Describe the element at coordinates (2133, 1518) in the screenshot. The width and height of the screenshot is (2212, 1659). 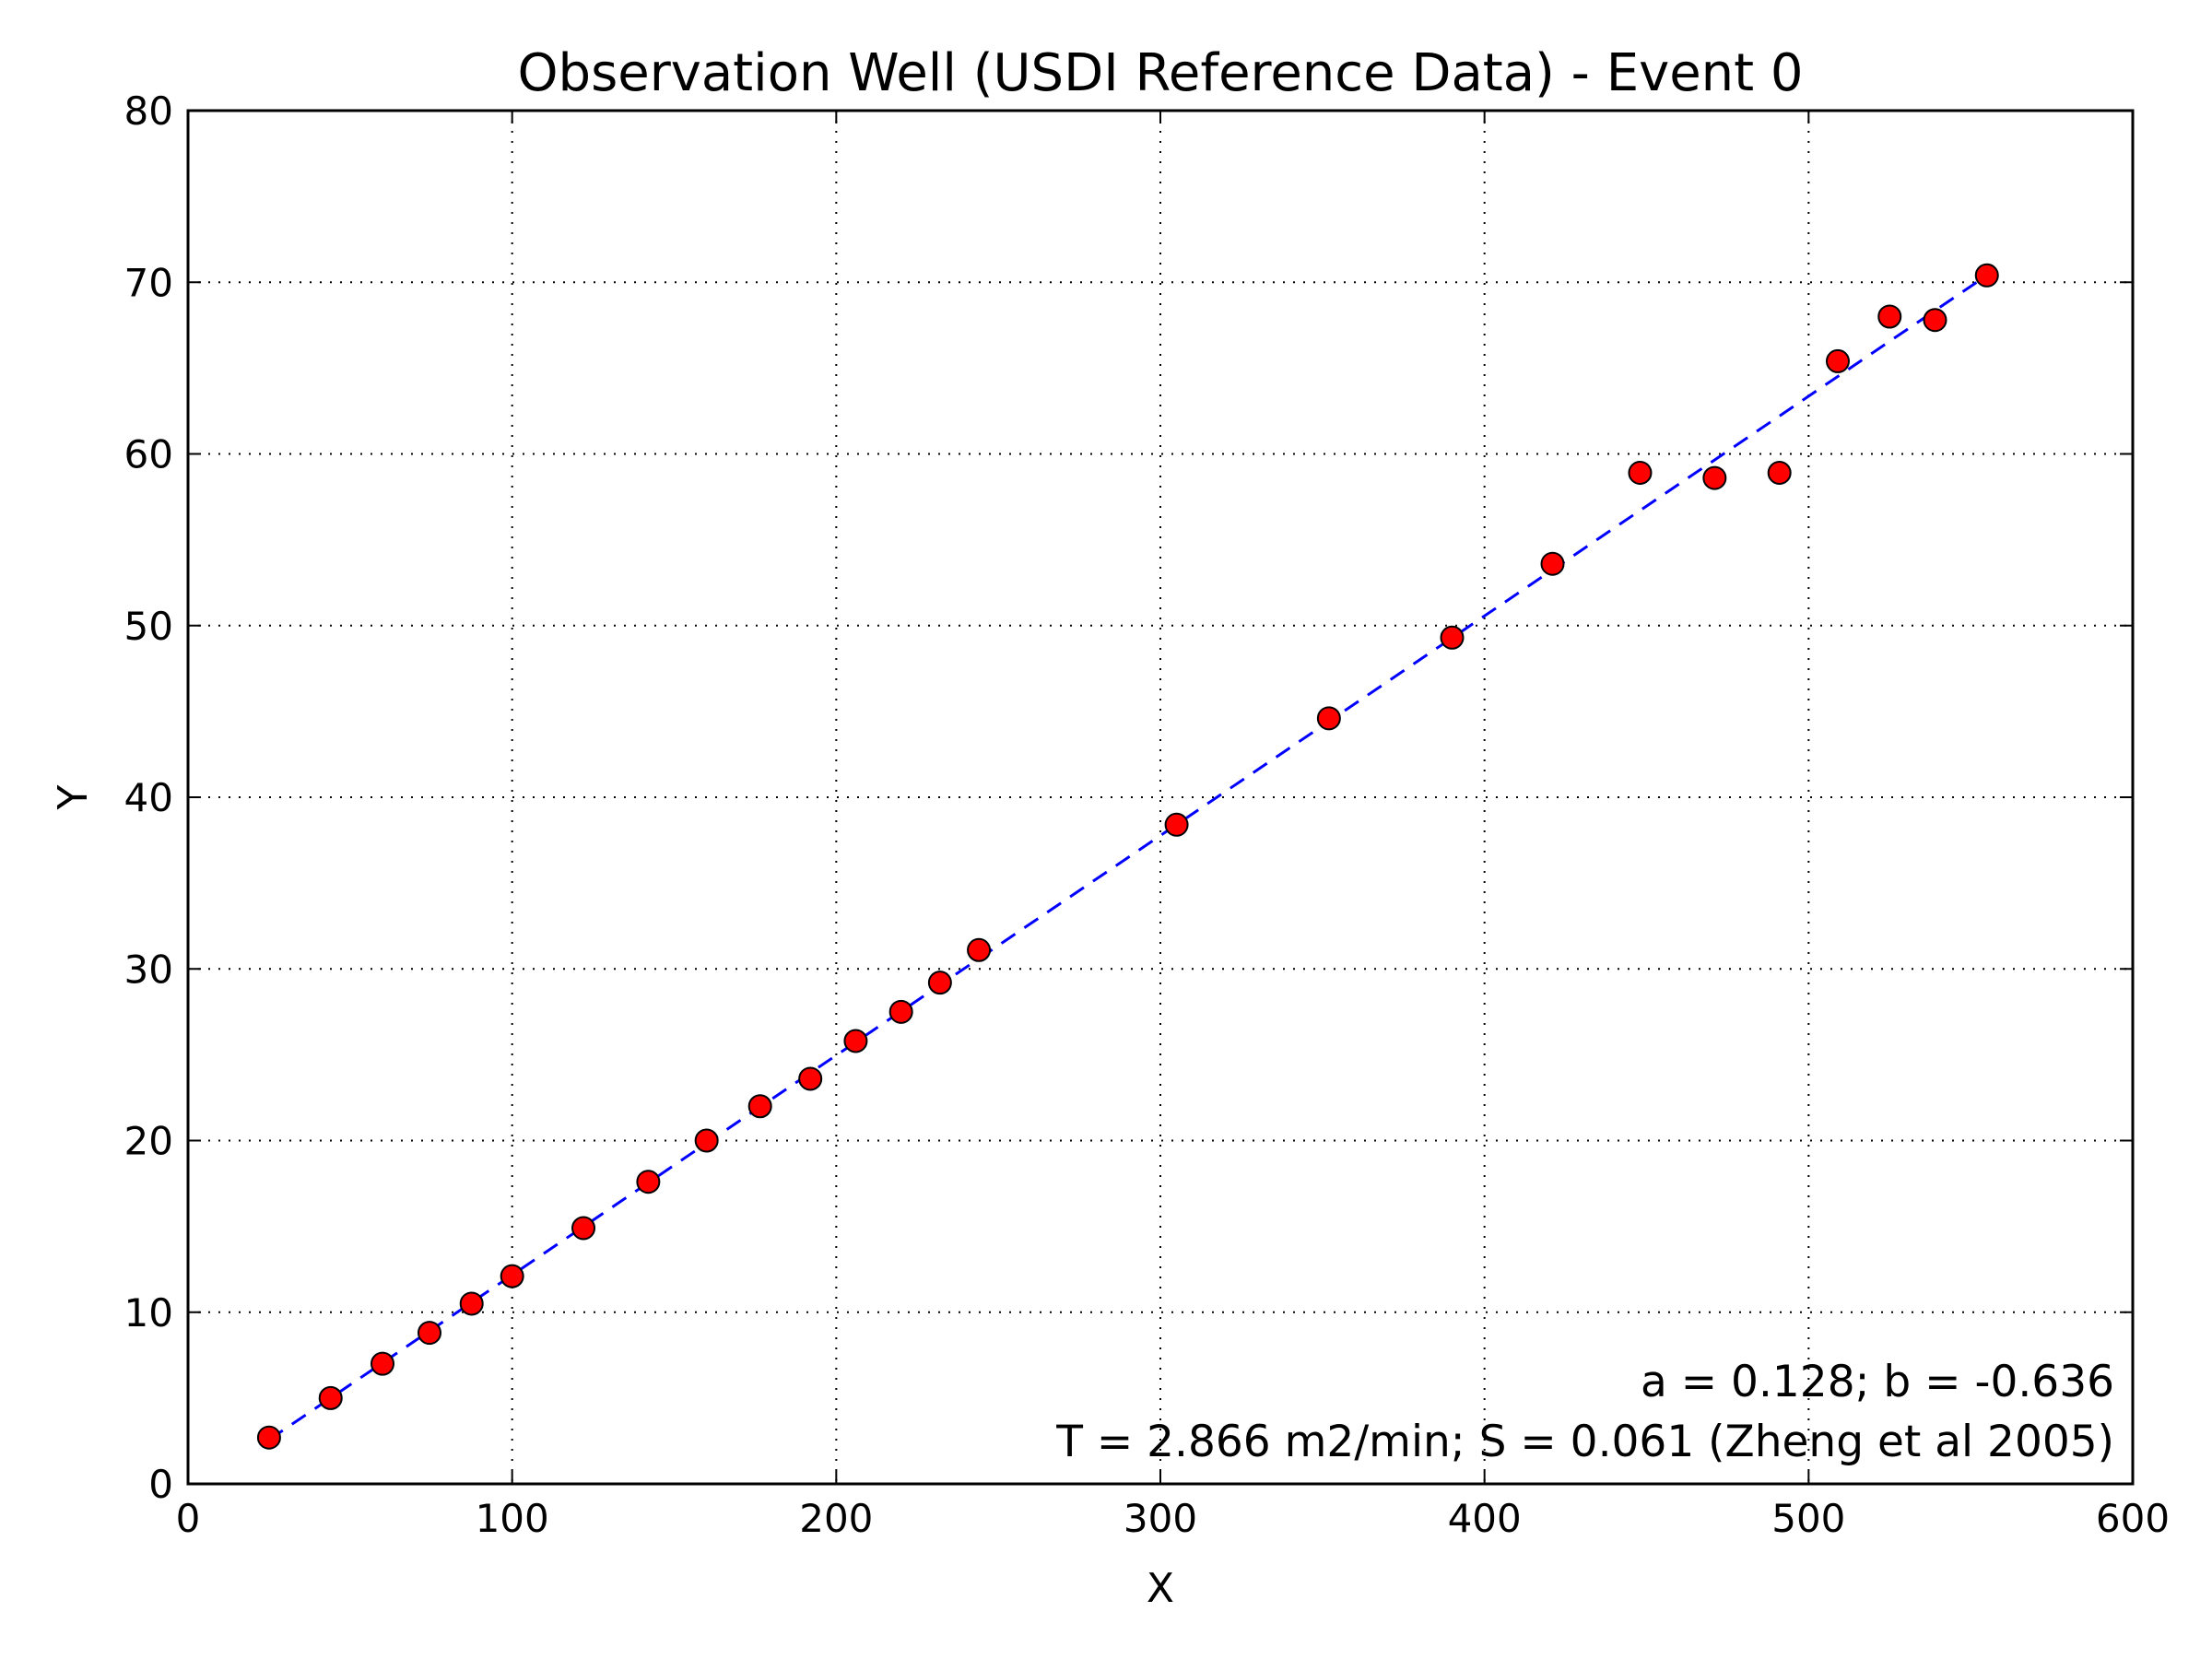
I see `x-tick-label: 600` at that location.